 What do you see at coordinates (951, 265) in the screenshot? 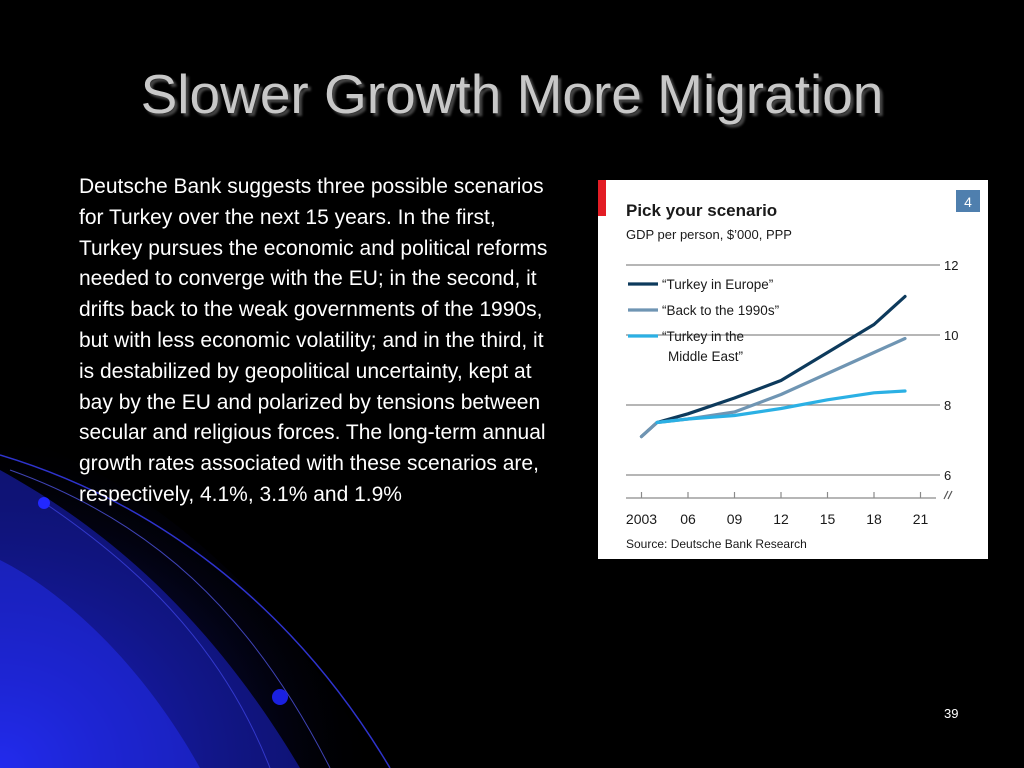
I see `y-tick-label: 12` at bounding box center [951, 265].